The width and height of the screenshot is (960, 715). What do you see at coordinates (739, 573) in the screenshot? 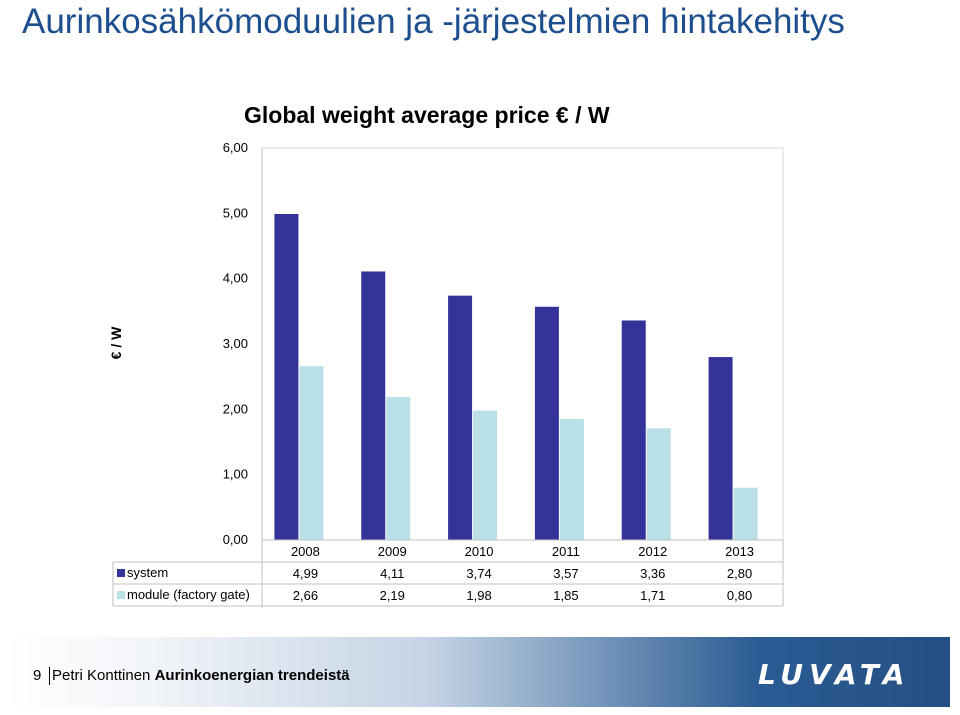
I see `data-label: 2,80` at bounding box center [739, 573].